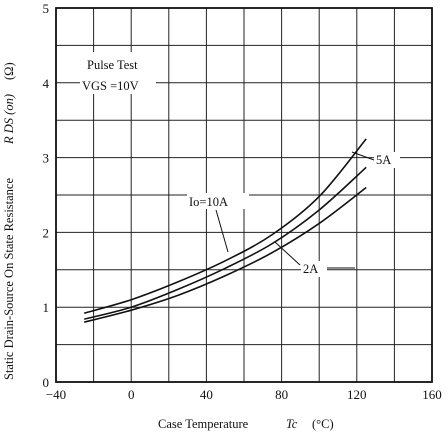 Image resolution: width=448 pixels, height=433 pixels. Describe the element at coordinates (46, 382) in the screenshot. I see `y-tick-label: 0` at that location.